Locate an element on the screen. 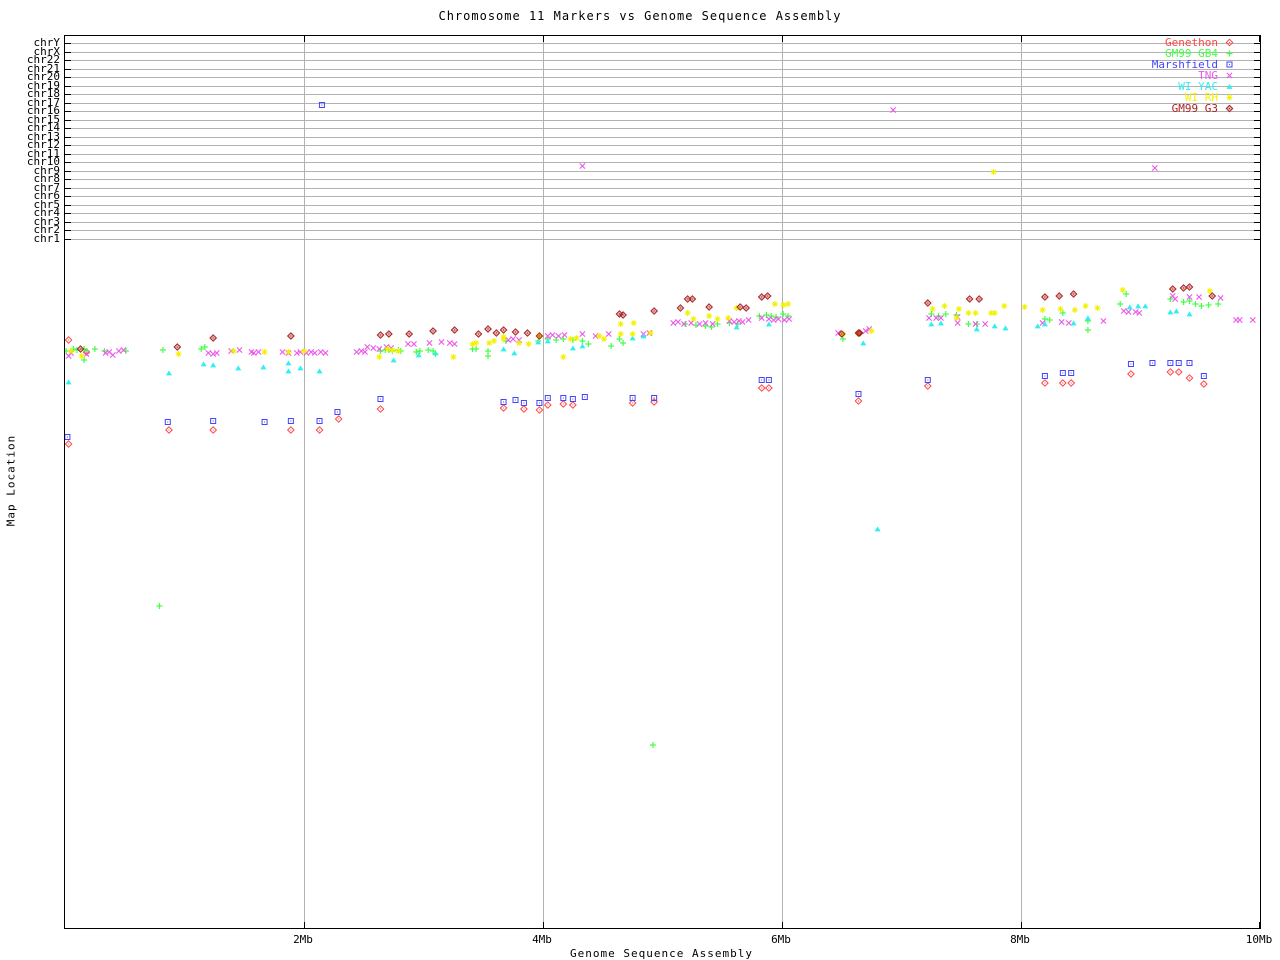 This screenshot has height=960, width=1280. y-tick-label: chr6 is located at coordinates (47, 196).